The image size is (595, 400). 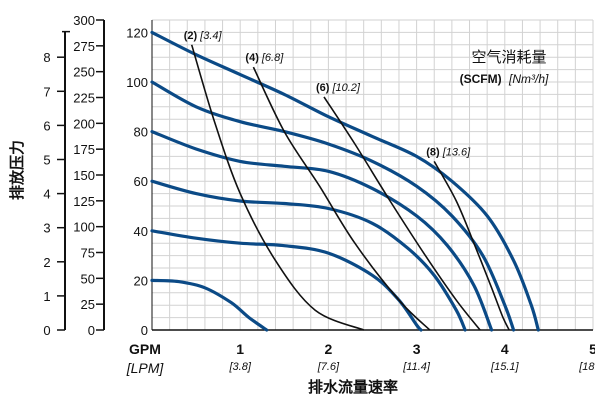 What do you see at coordinates (353, 387) in the screenshot?
I see `x-axis-title: 排水流量速率` at bounding box center [353, 387].